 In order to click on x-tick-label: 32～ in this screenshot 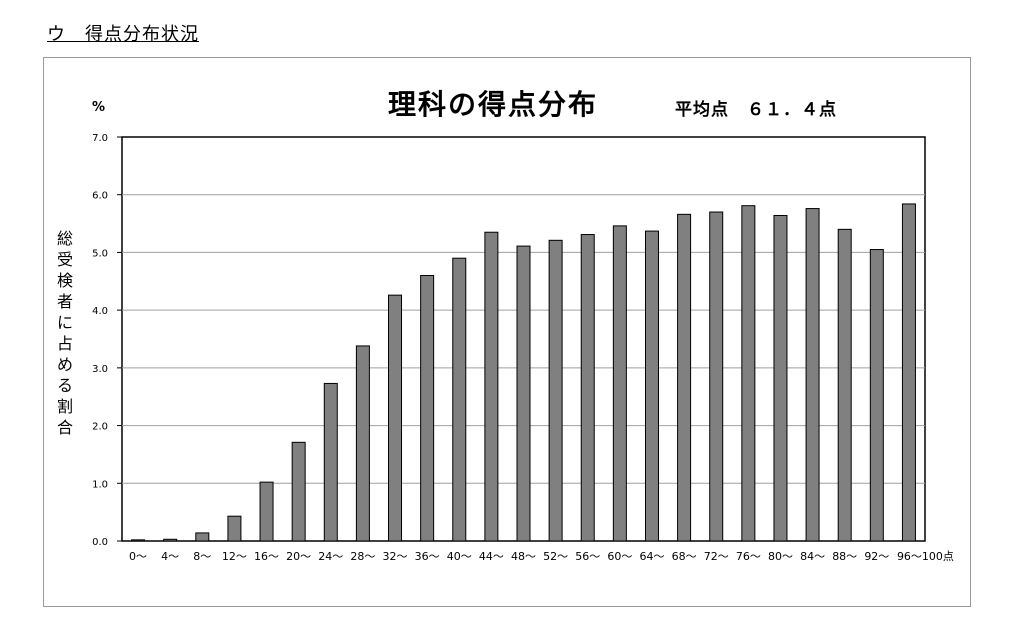, I will do `click(395, 556)`.